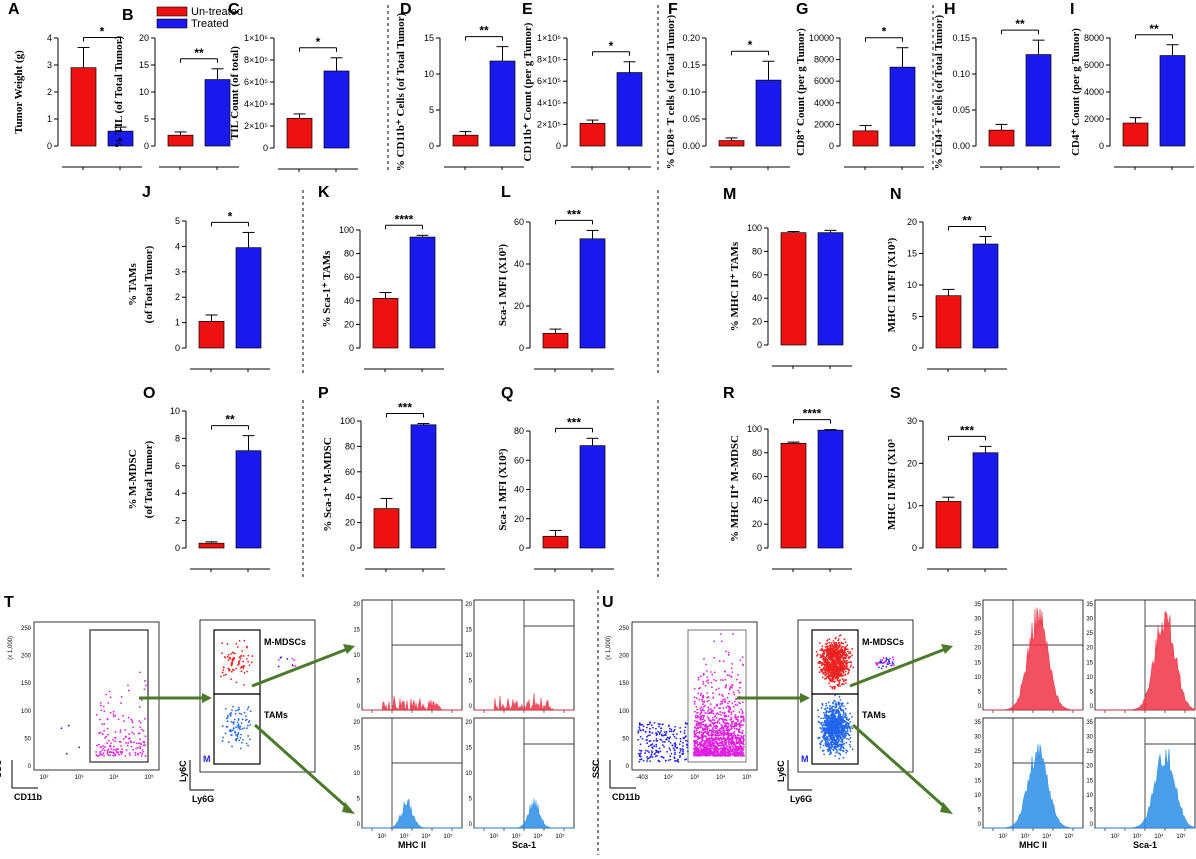  Describe the element at coordinates (592, 134) in the screenshot. I see `bar-untreated` at that location.